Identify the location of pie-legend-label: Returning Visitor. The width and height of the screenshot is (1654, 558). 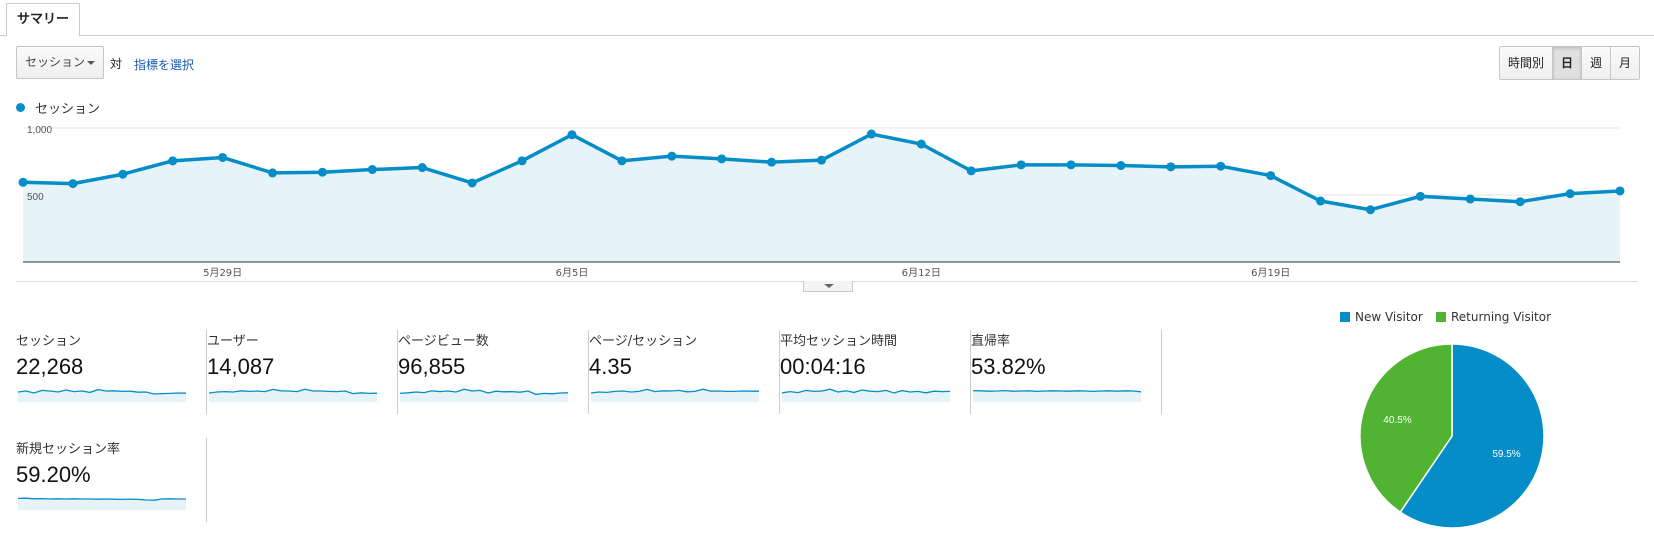
(1501, 317).